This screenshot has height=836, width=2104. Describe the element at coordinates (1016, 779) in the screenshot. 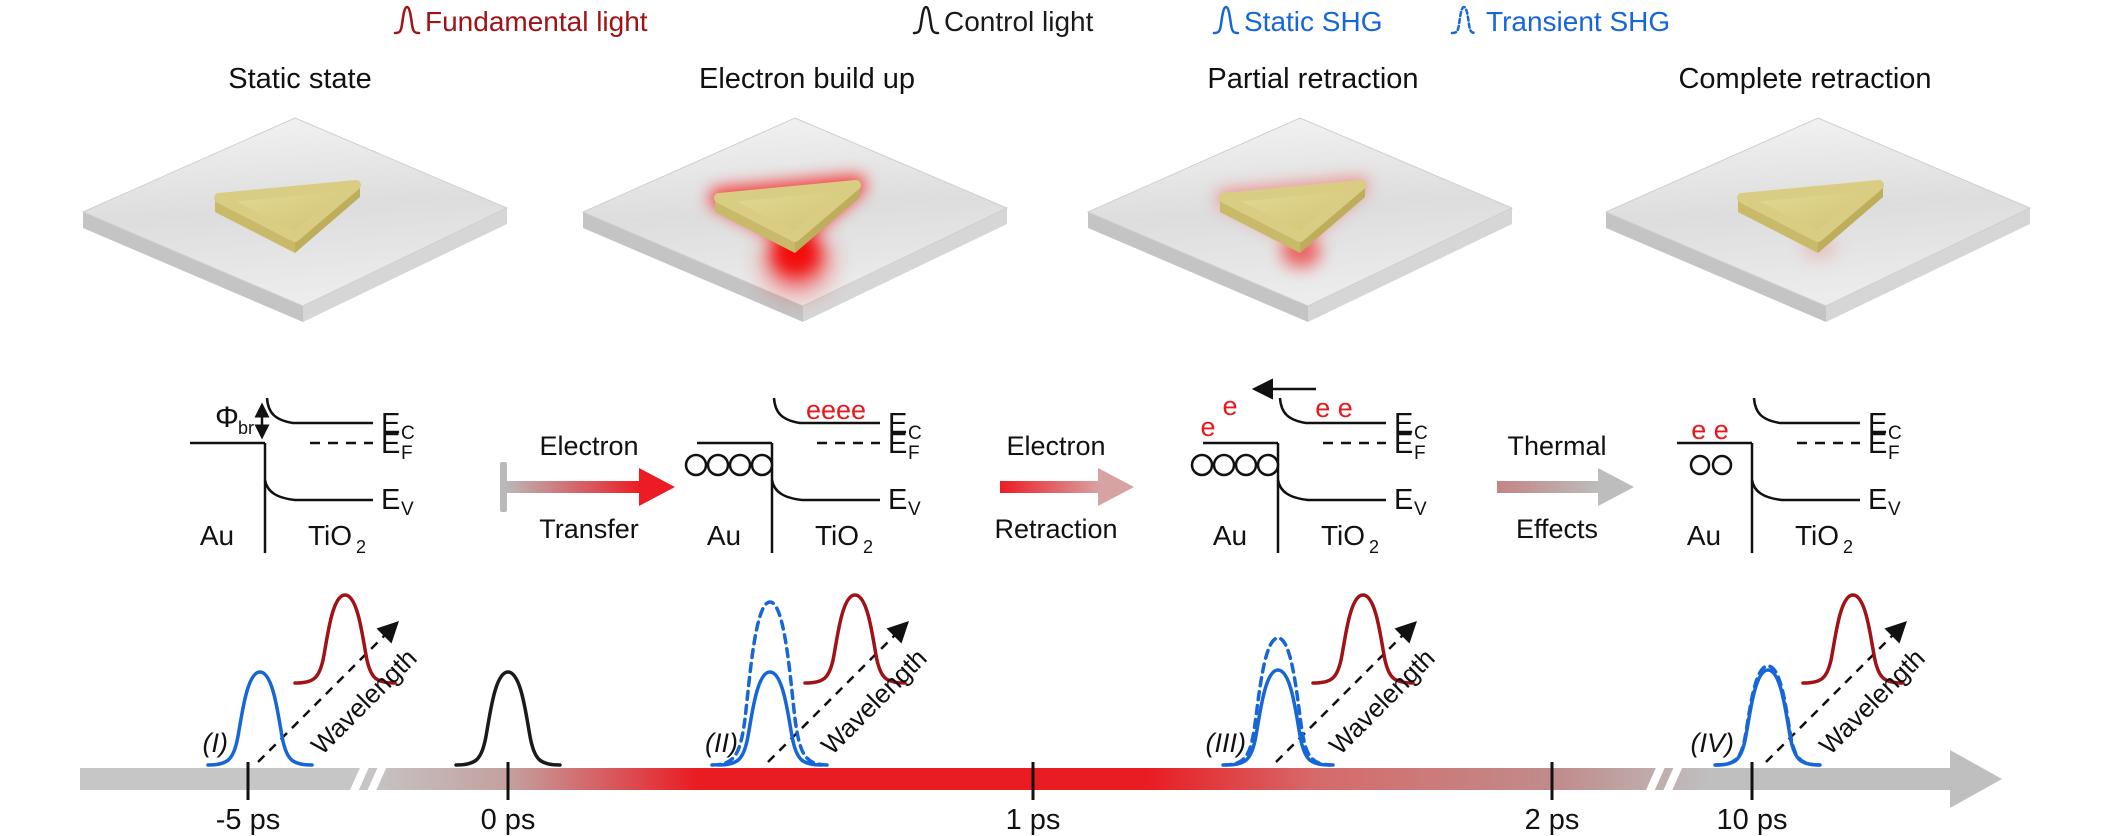

I see `time-axis-bar` at that location.